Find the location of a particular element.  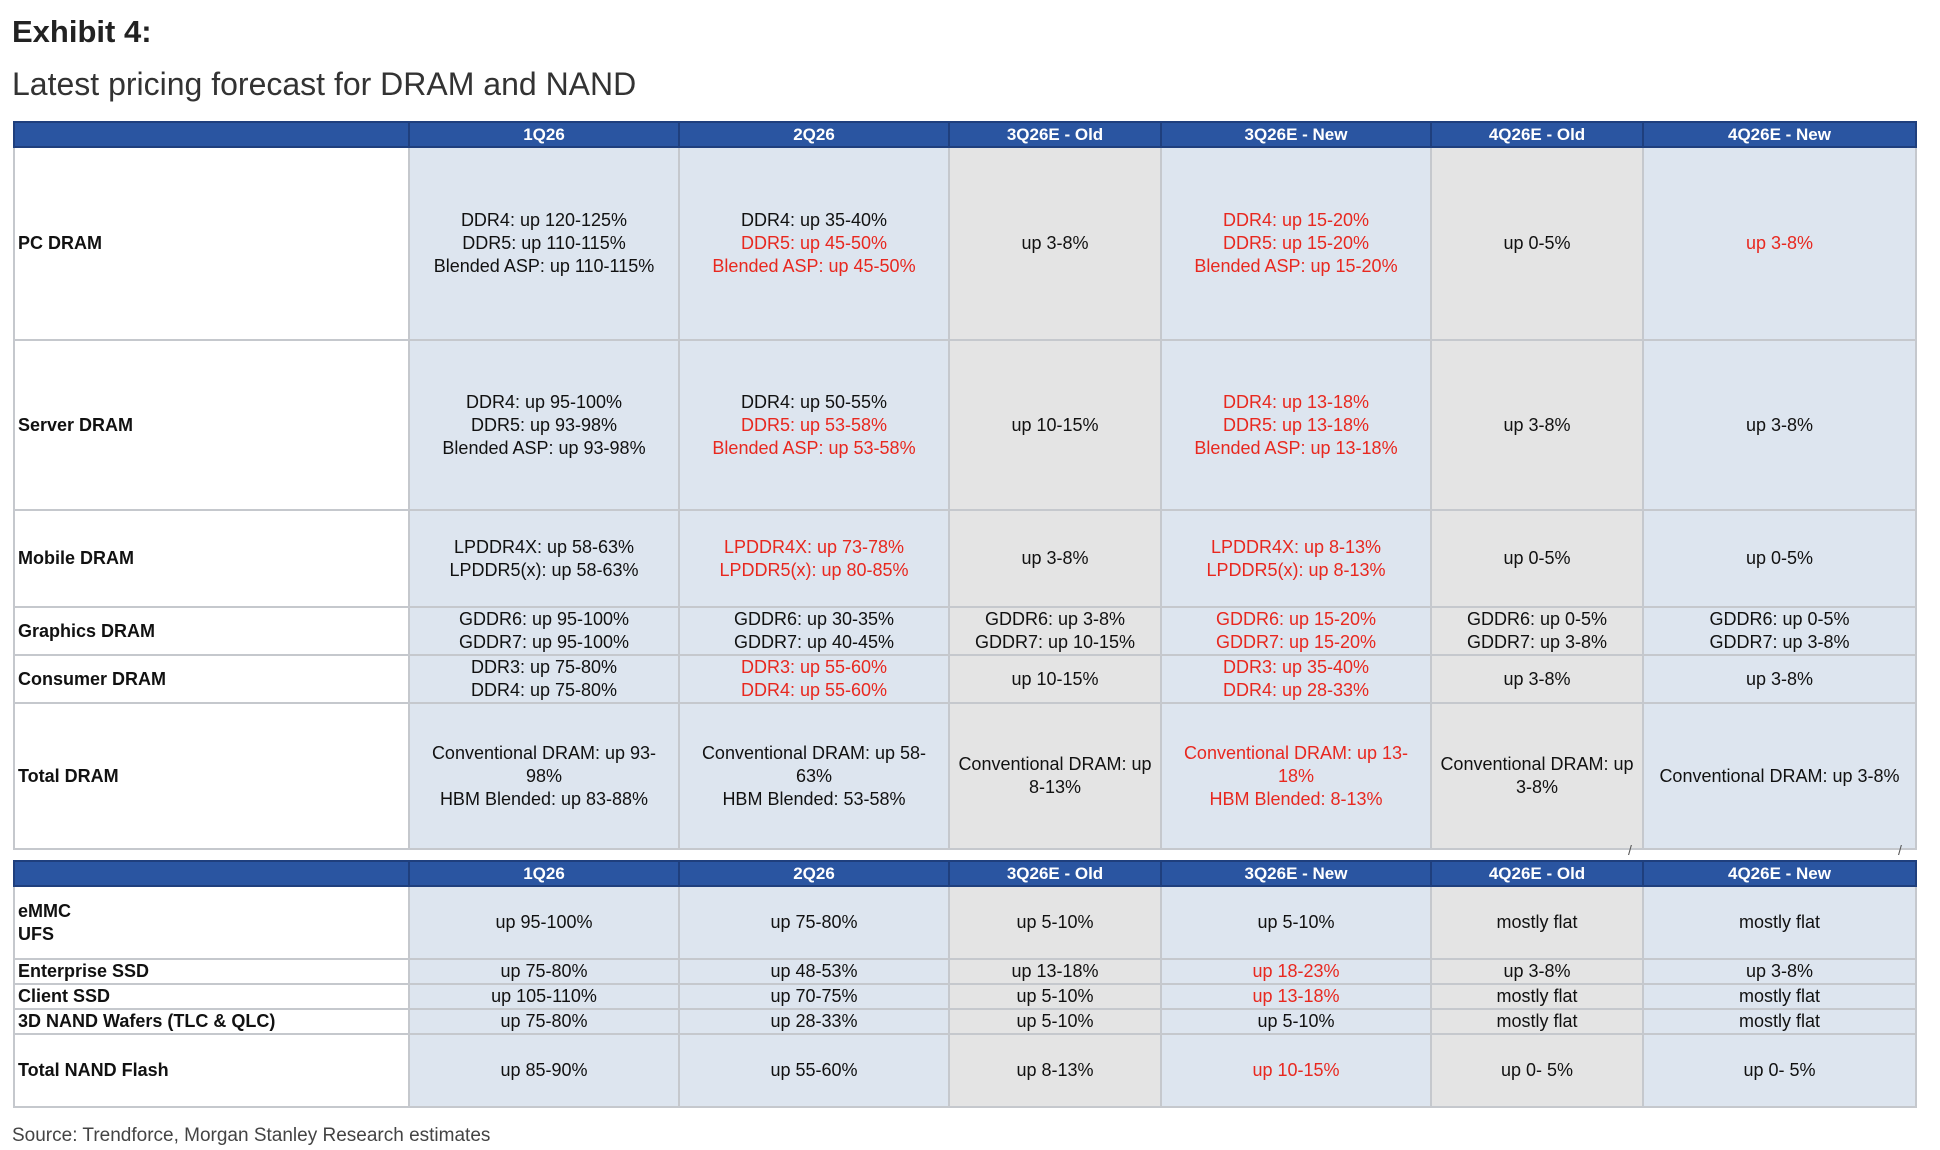

row-label-text: Total DRAM is located at coordinates (68, 775).